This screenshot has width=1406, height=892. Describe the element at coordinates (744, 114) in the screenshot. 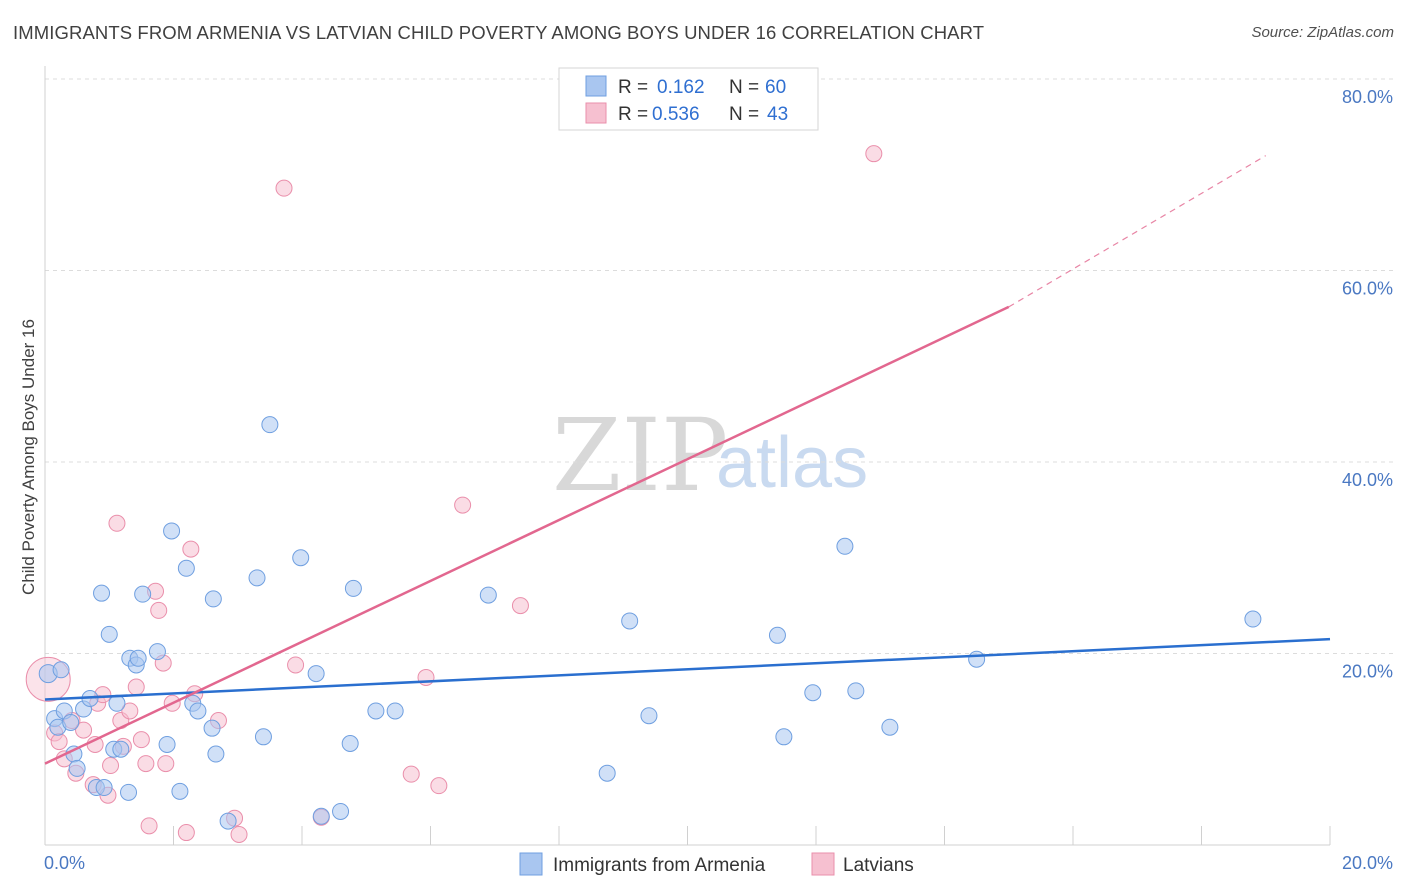

I see `legend-n-label-2: N =` at that location.